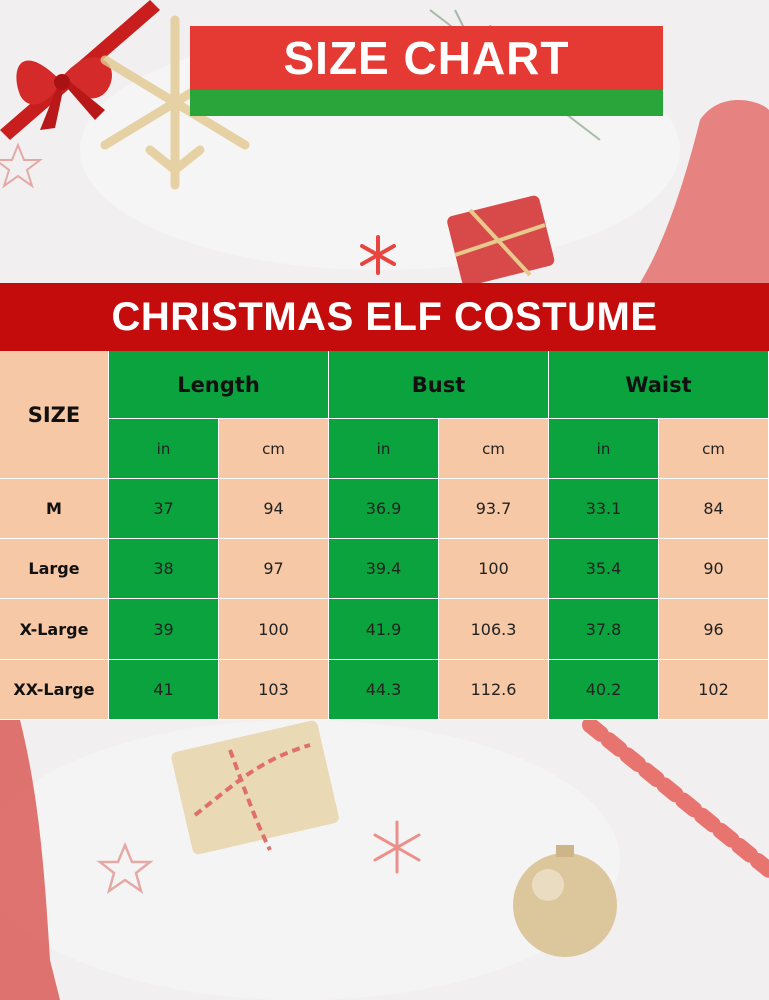 The height and width of the screenshot is (1000, 769). I want to click on table-cell: 39, so click(164, 629).